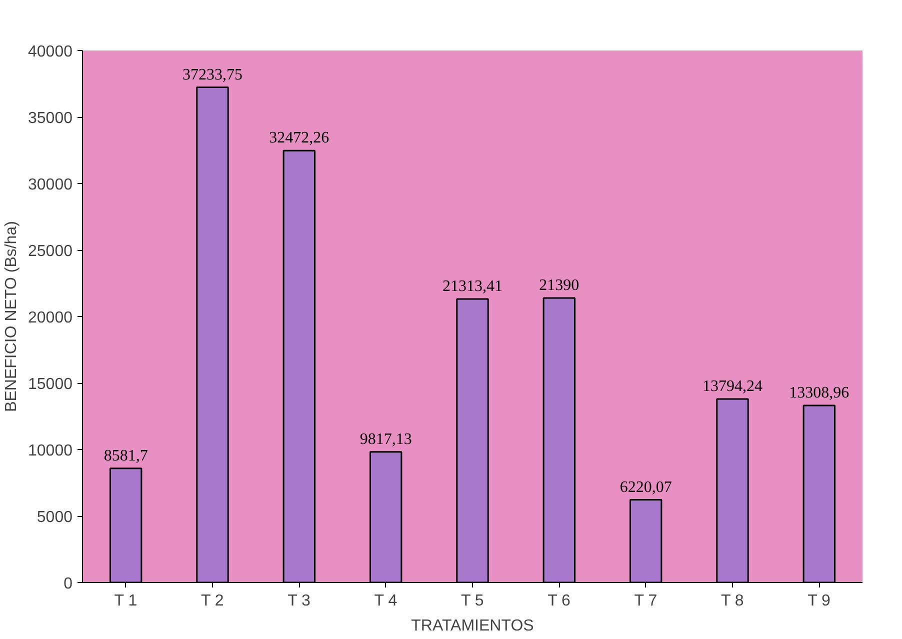 The width and height of the screenshot is (902, 639). Describe the element at coordinates (646, 487) in the screenshot. I see `data-label: 6220,07` at that location.